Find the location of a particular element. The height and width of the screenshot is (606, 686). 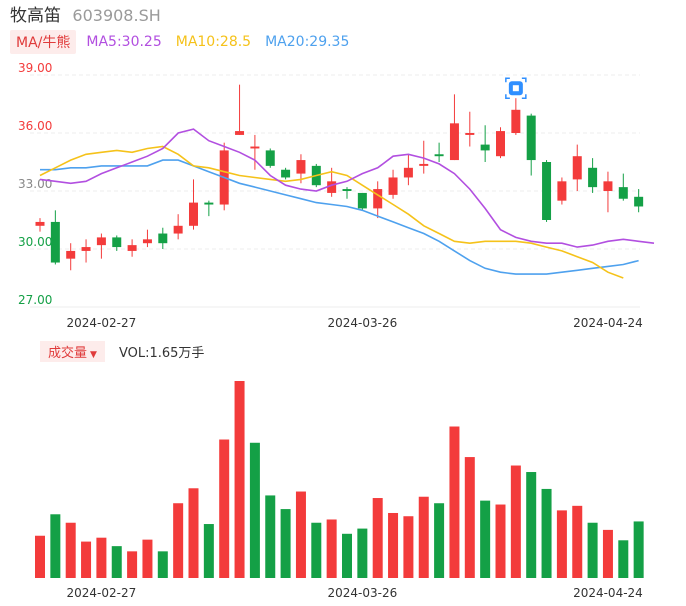

y-tick-label: 36.00 is located at coordinates (35, 126).